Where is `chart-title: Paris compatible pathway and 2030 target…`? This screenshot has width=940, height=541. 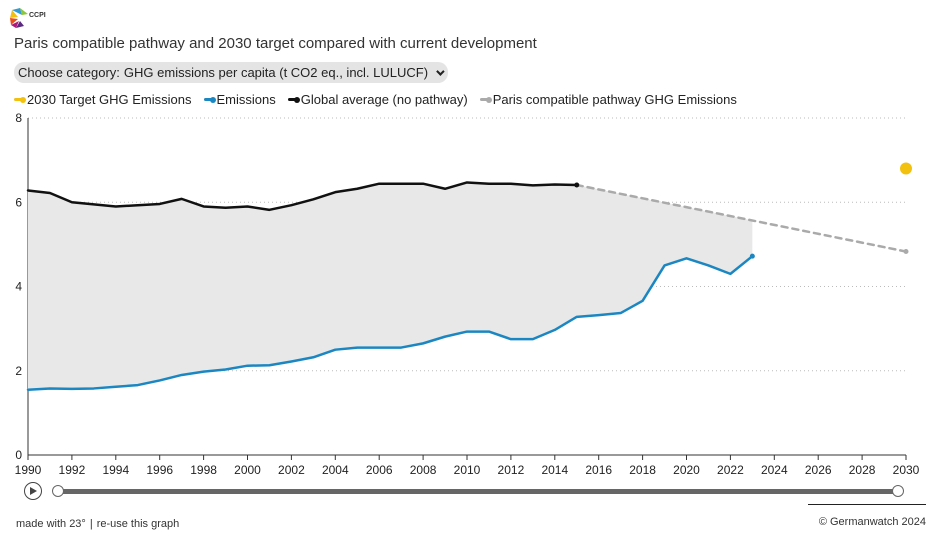 chart-title: Paris compatible pathway and 2030 target… is located at coordinates (275, 43).